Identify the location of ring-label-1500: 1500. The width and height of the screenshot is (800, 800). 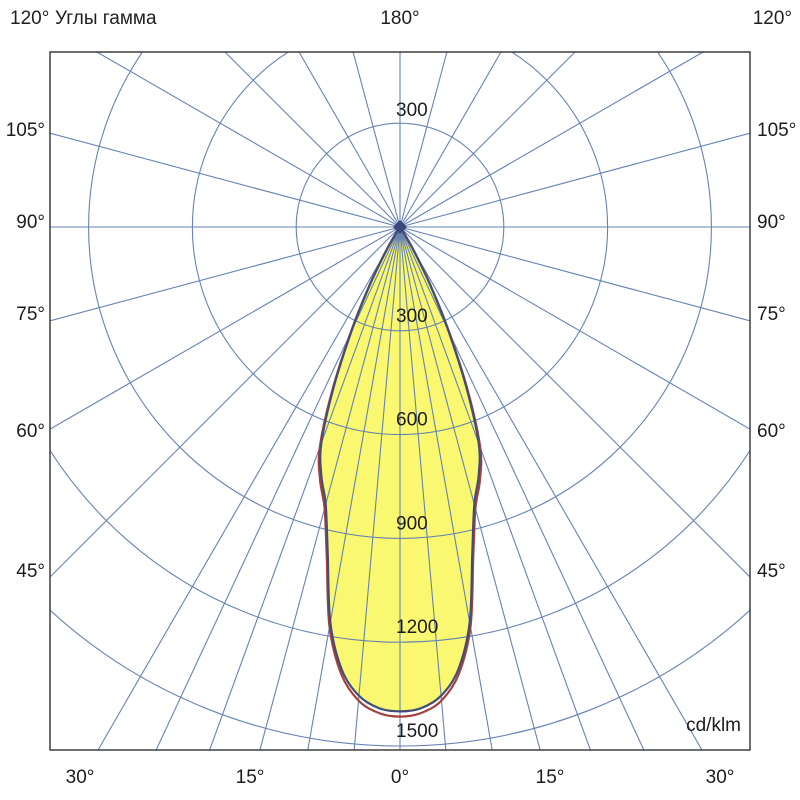
(417, 731).